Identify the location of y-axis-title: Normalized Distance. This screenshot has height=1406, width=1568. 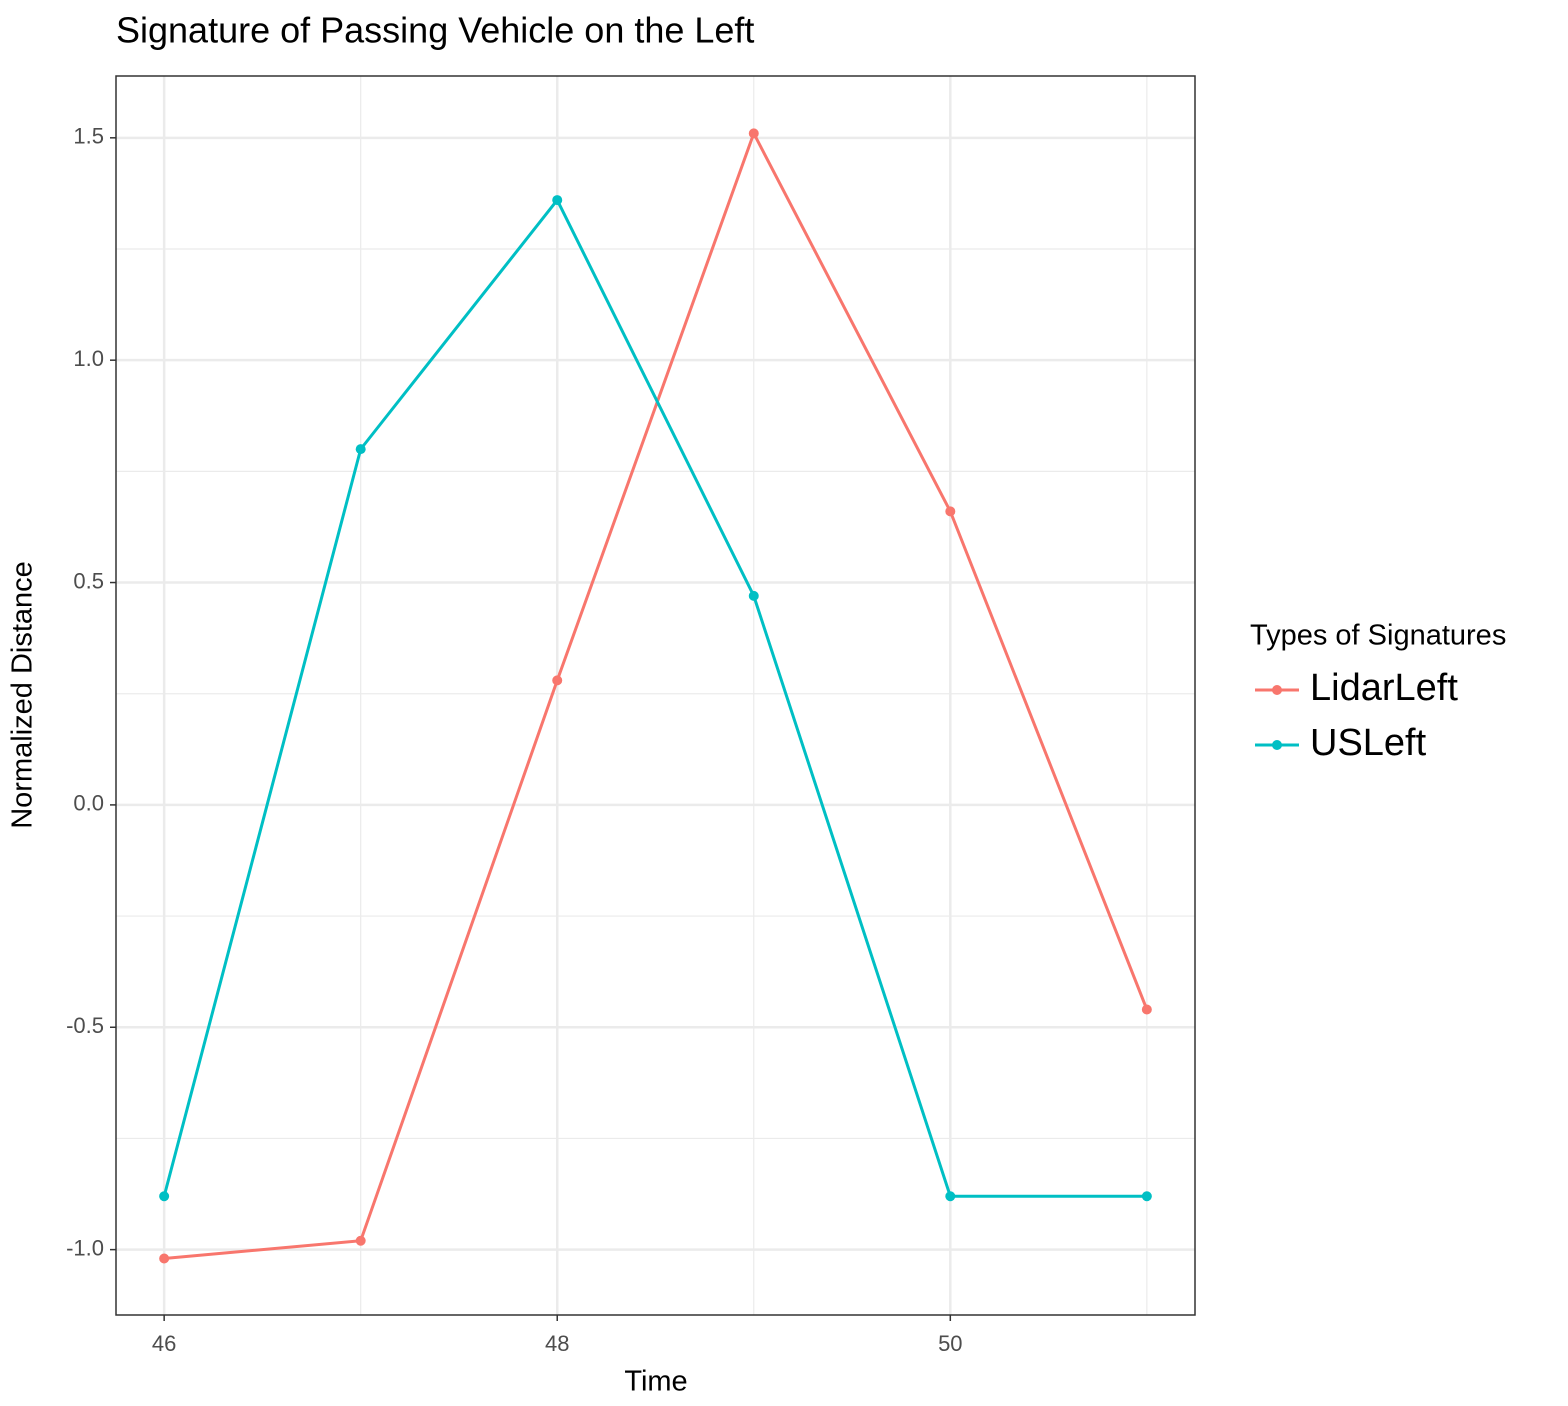
(23, 695).